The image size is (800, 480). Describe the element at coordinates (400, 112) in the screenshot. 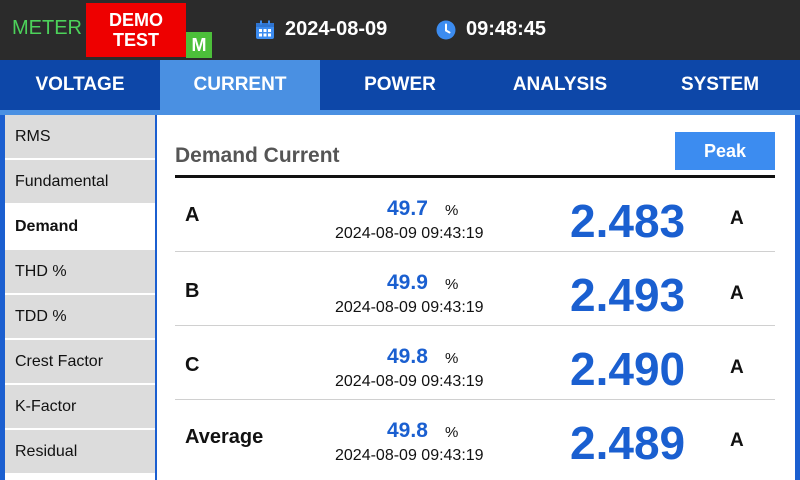

I see `tab-underline` at that location.